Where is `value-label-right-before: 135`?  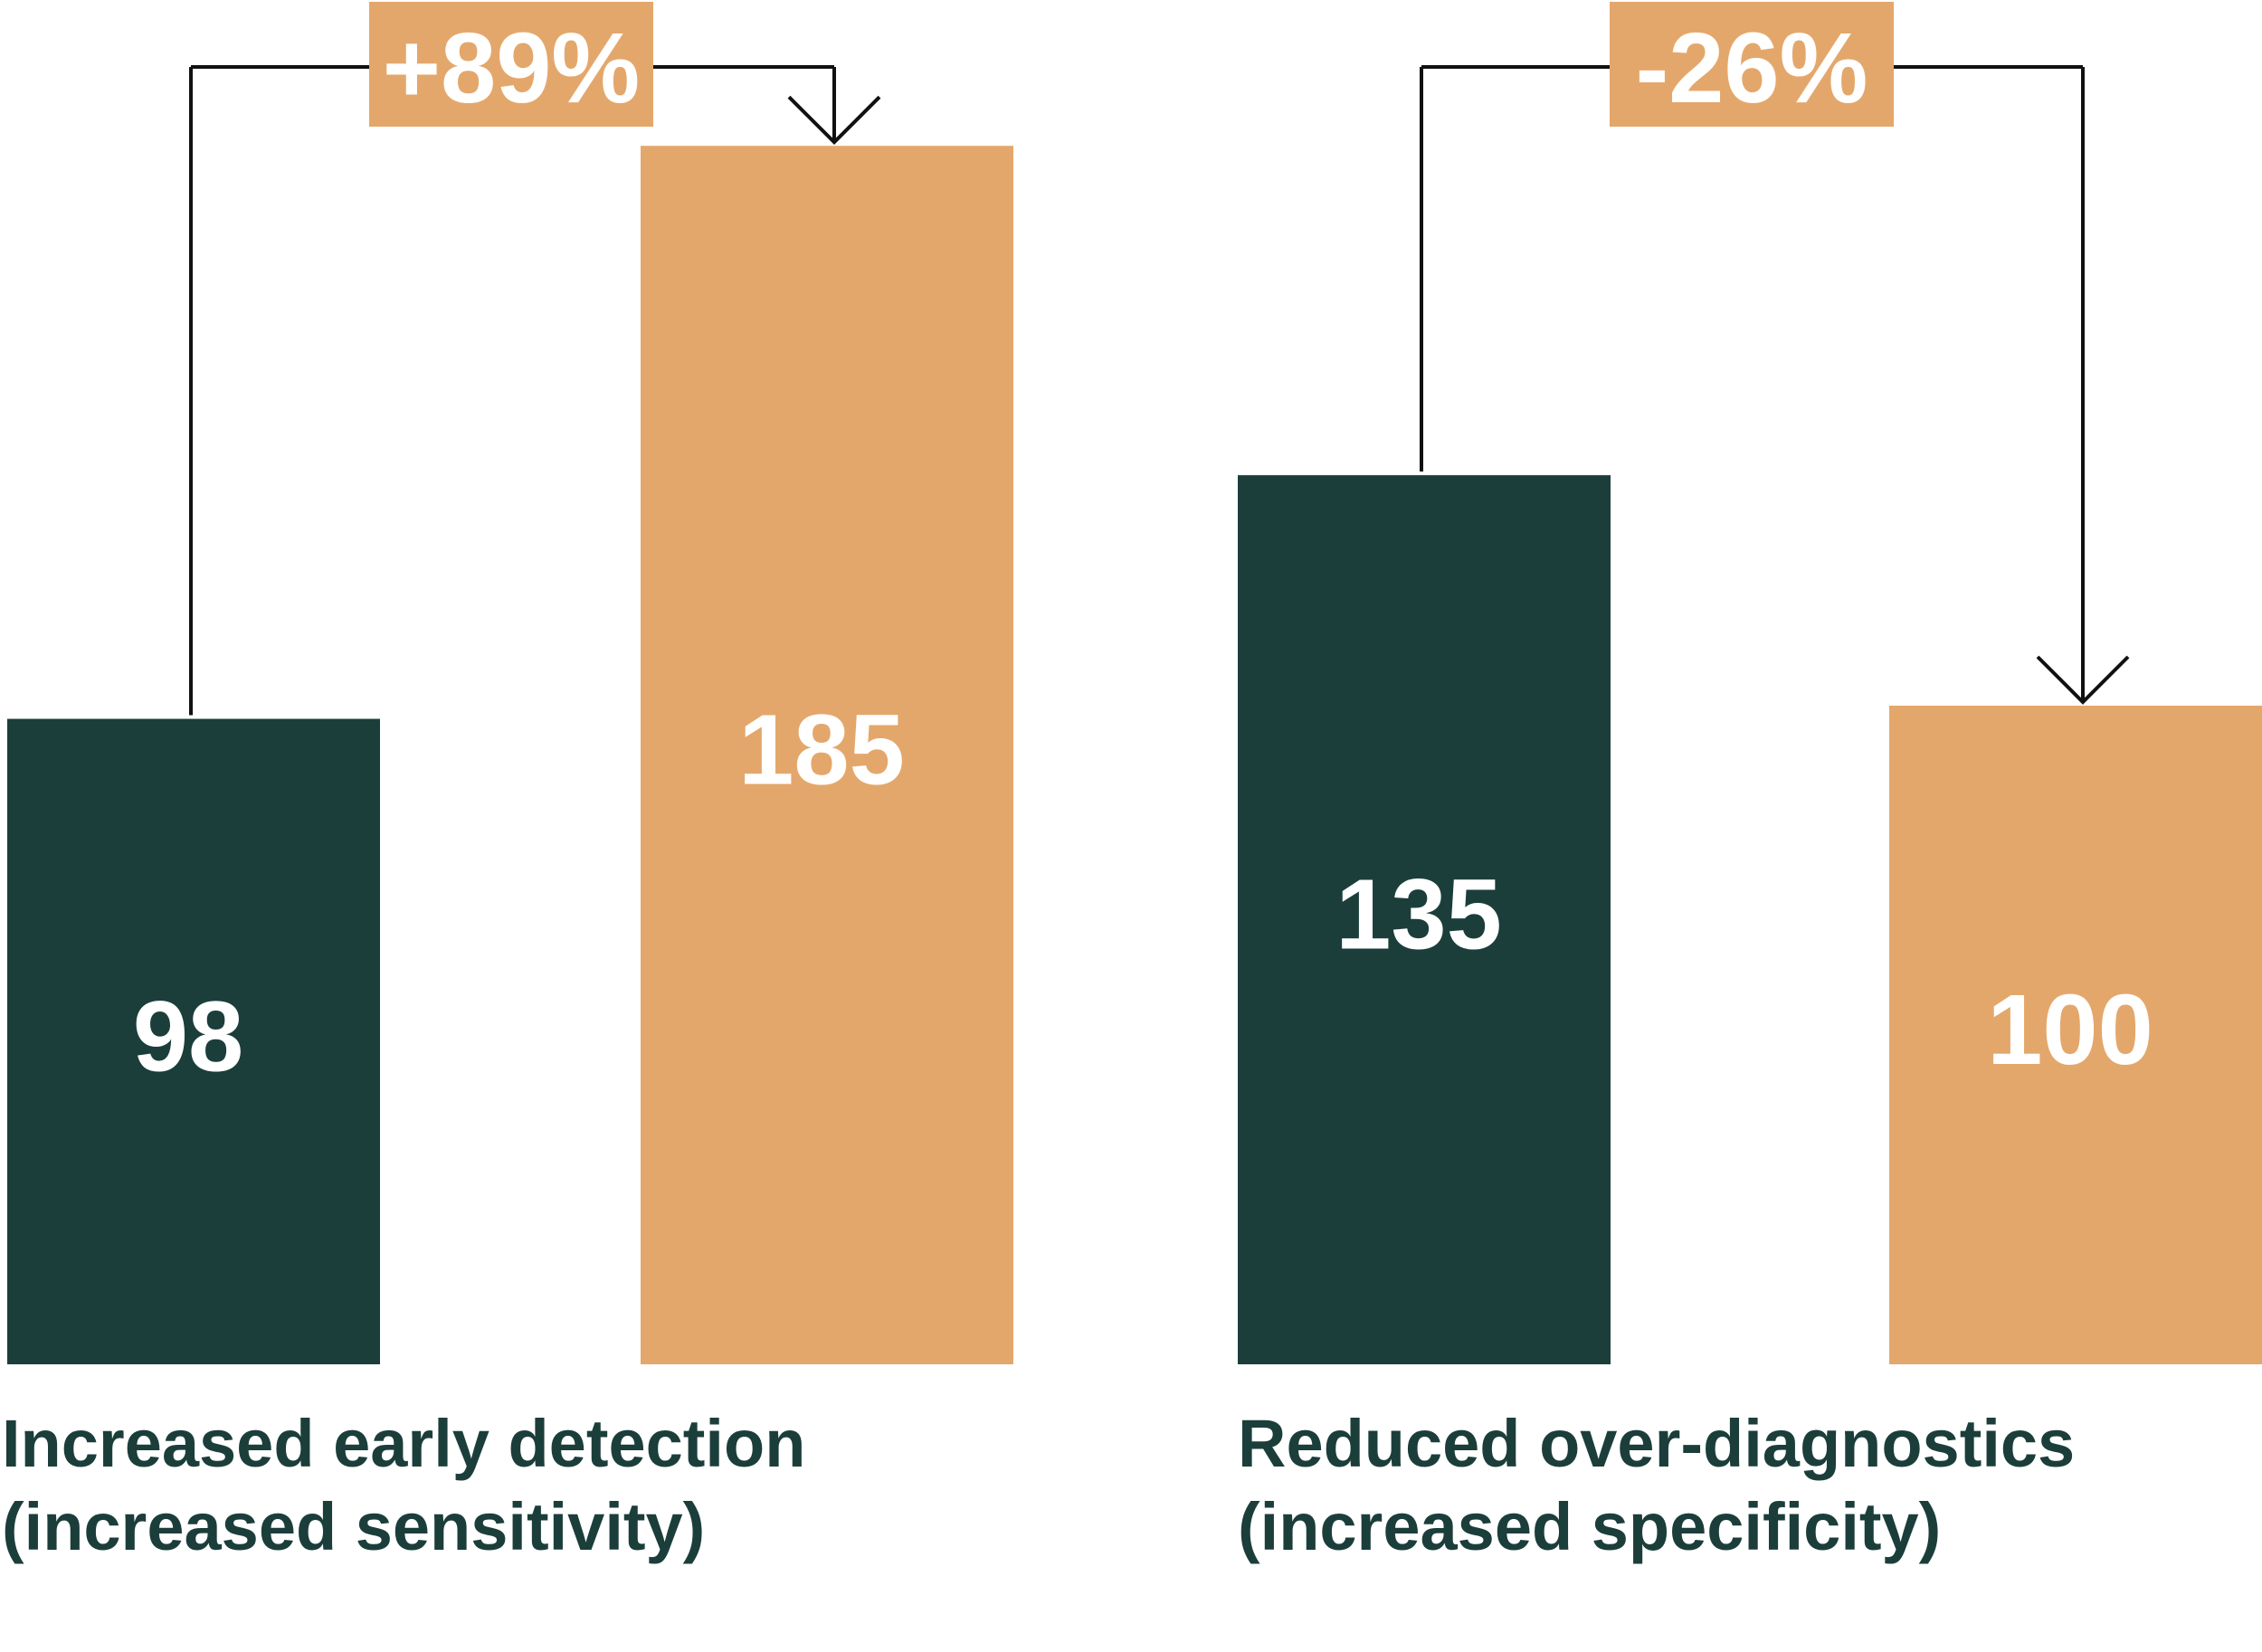
value-label-right-before: 135 is located at coordinates (1418, 915).